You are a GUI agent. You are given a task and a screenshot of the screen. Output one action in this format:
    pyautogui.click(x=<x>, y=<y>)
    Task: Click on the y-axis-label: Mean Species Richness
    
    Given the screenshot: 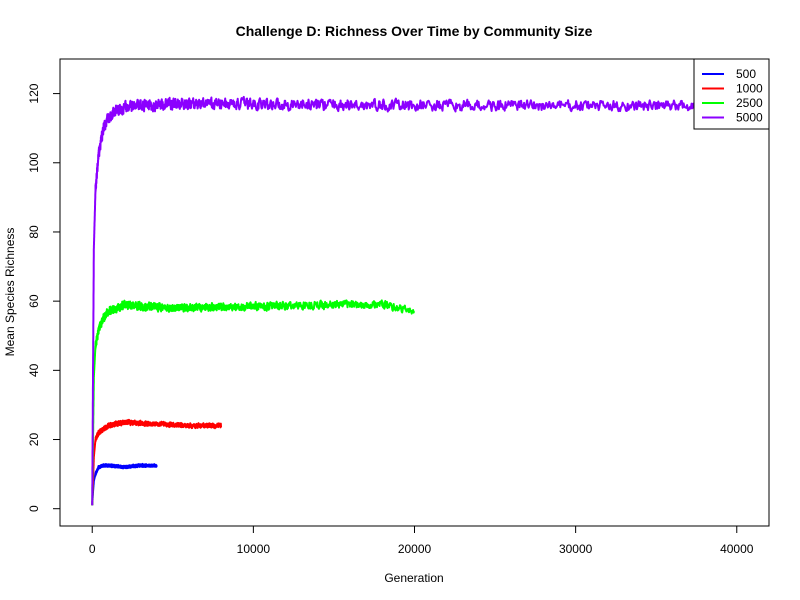 What is the action you would take?
    pyautogui.click(x=10, y=292)
    